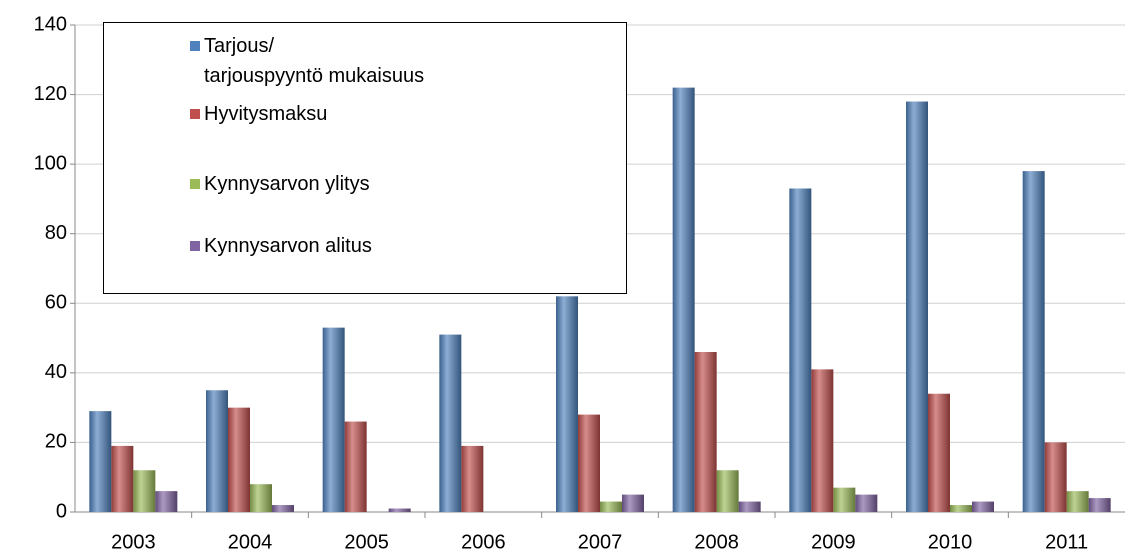 This screenshot has height=555, width=1129. I want to click on x-tick-label: 2004, so click(250, 542).